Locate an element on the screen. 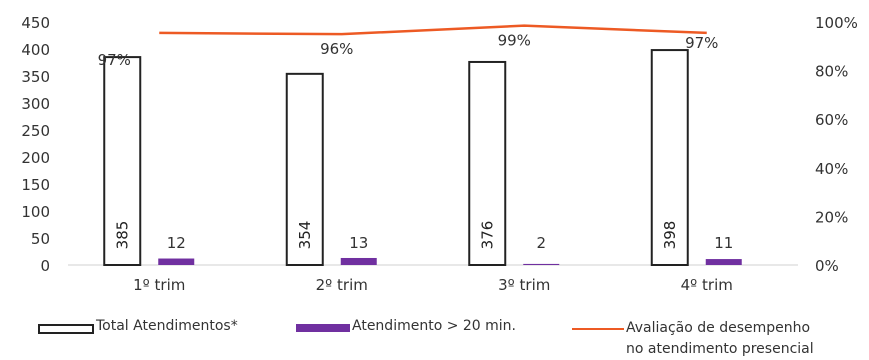 The width and height of the screenshot is (869, 360). y-left-tick-label: 50 is located at coordinates (40, 239).